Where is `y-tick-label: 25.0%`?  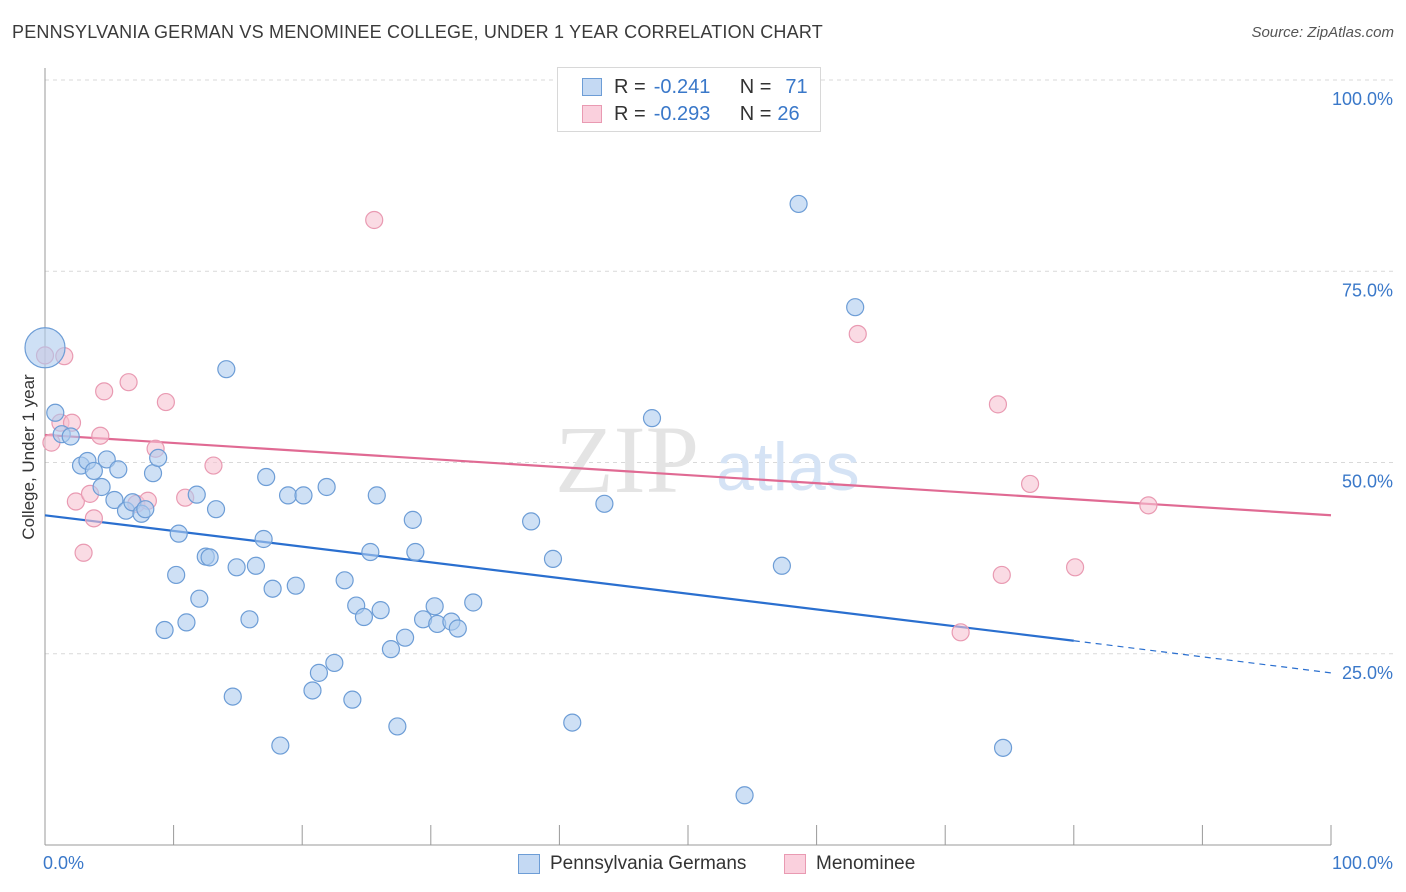 y-tick-label: 25.0% is located at coordinates (1367, 673).